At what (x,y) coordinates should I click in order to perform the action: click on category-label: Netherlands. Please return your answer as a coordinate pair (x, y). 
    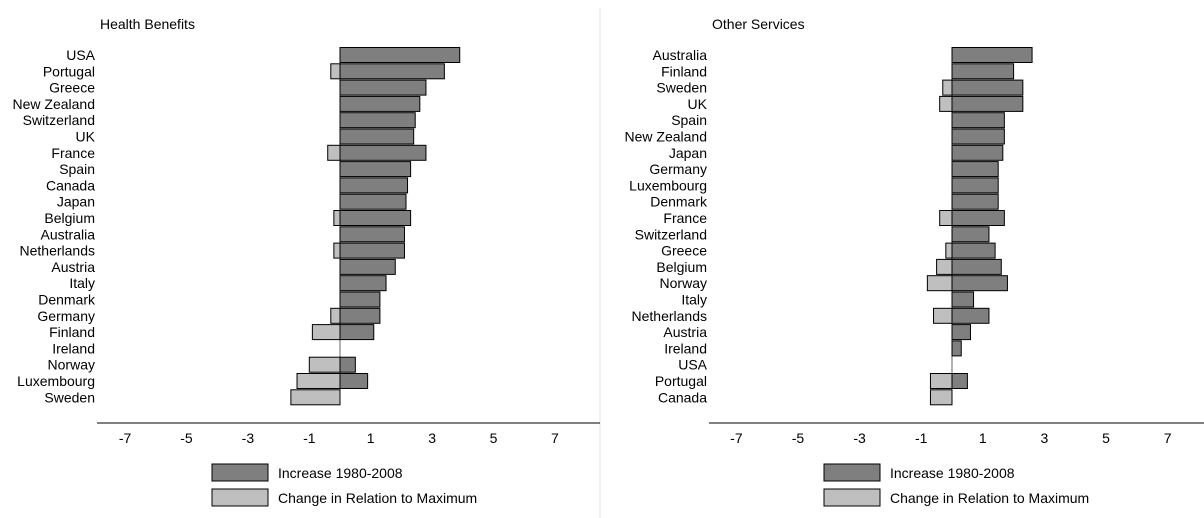
    Looking at the image, I should click on (670, 316).